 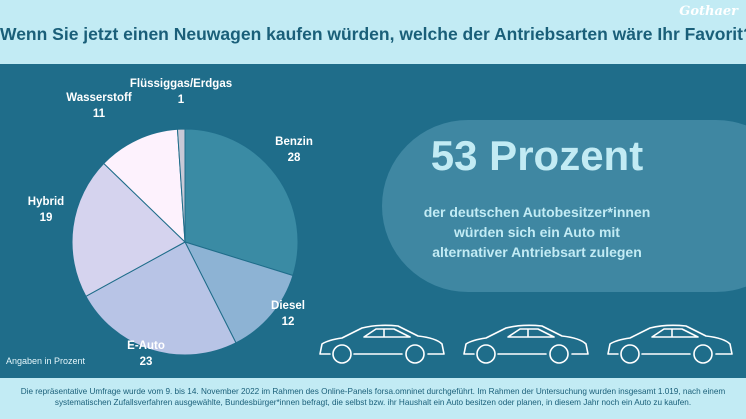 What do you see at coordinates (288, 314) in the screenshot?
I see `slice-label-diesel: Diesel 12` at bounding box center [288, 314].